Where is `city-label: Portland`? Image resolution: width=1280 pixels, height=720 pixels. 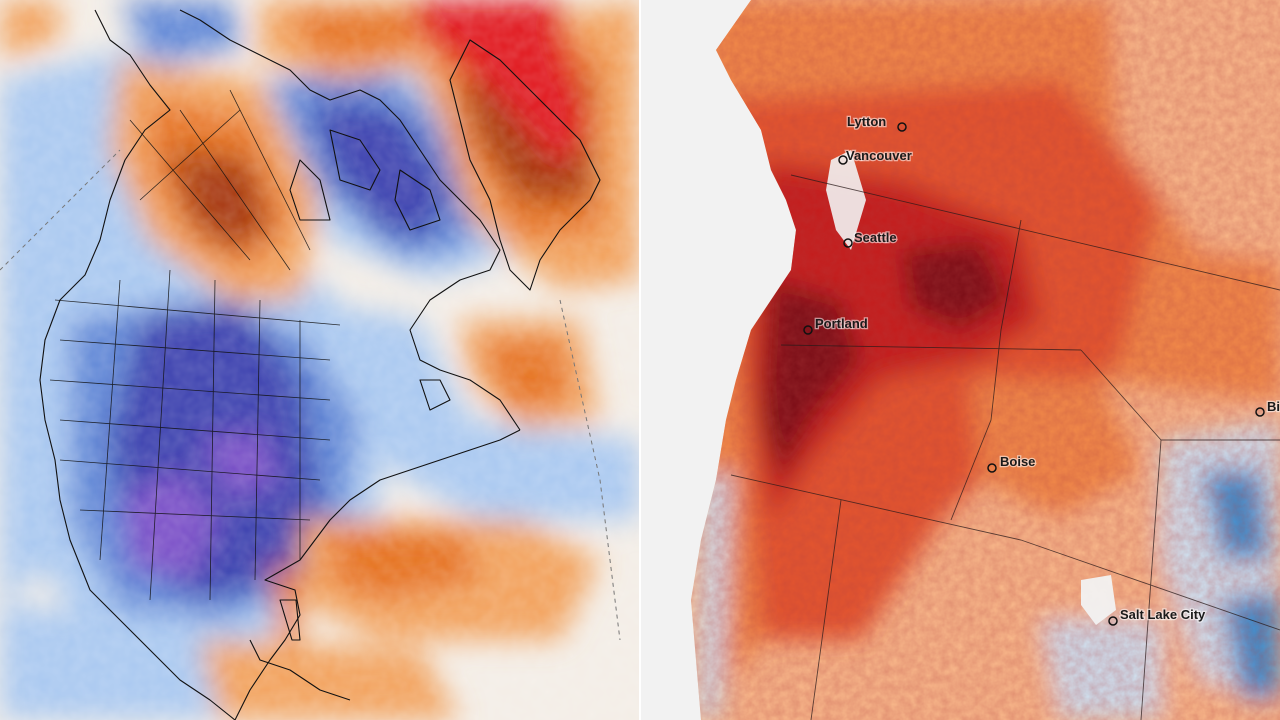
city-label: Portland is located at coordinates (841, 323).